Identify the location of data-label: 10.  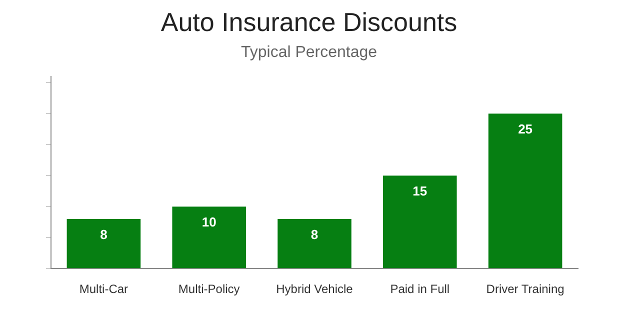
(209, 222).